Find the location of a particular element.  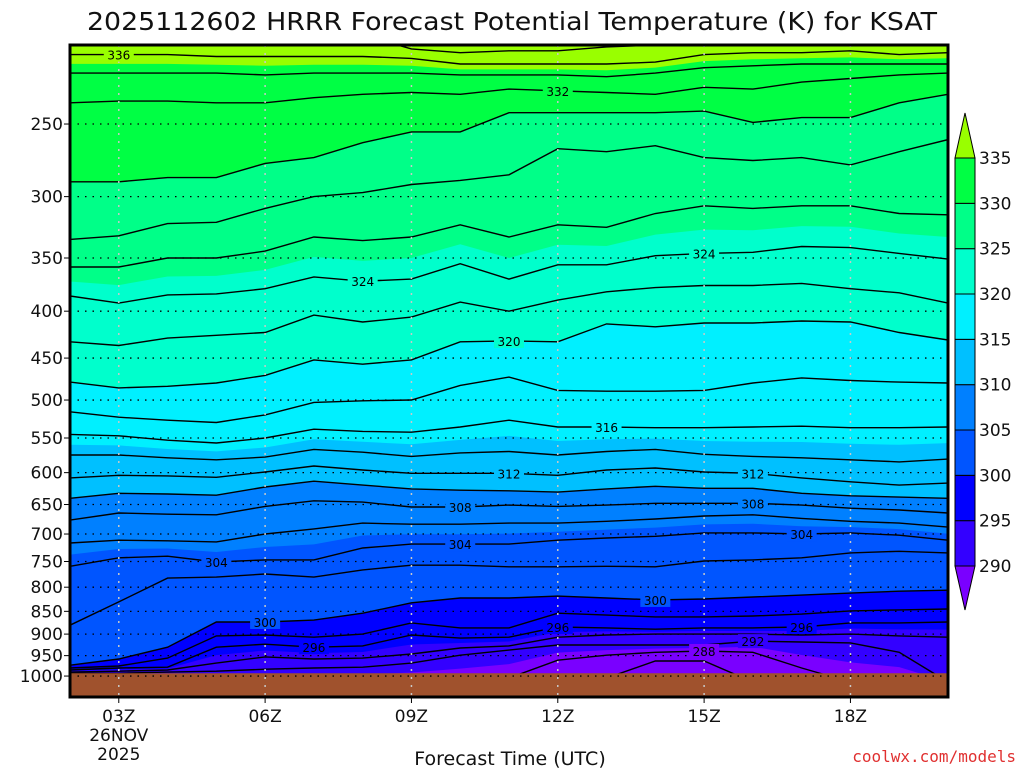

y-tick-label: 500 is located at coordinates (47, 401).